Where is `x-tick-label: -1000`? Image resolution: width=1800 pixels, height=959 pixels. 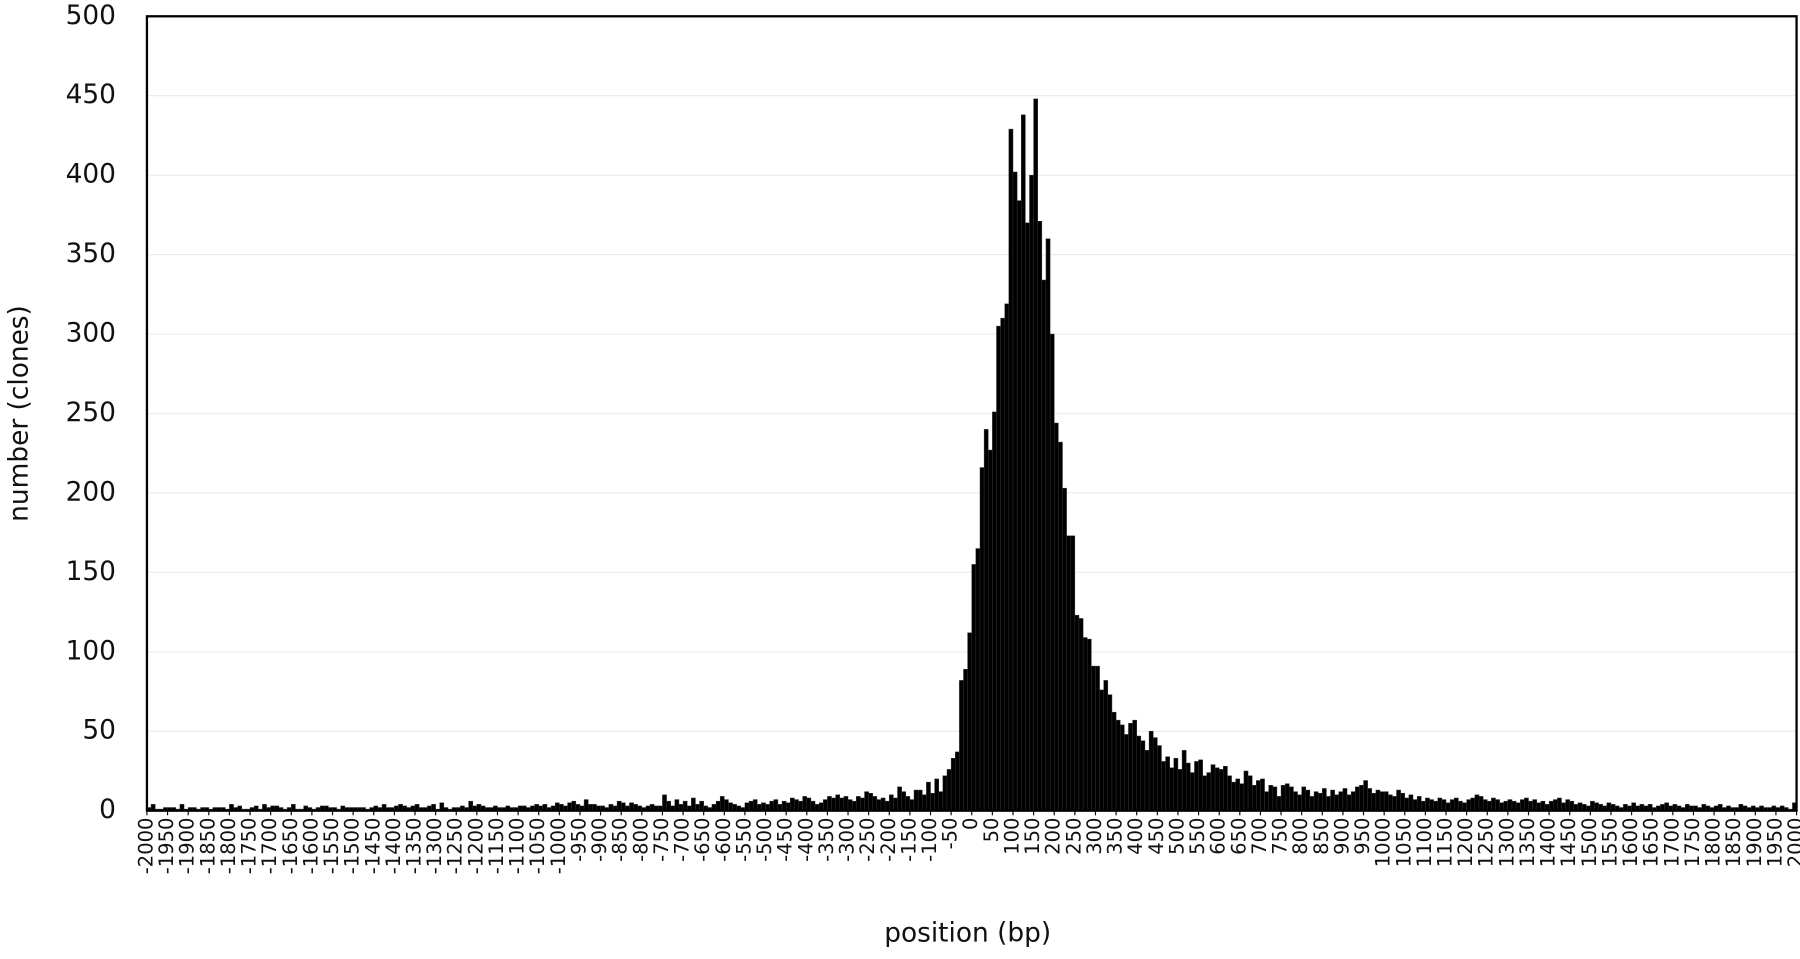 x-tick-label: -1000 is located at coordinates (558, 846).